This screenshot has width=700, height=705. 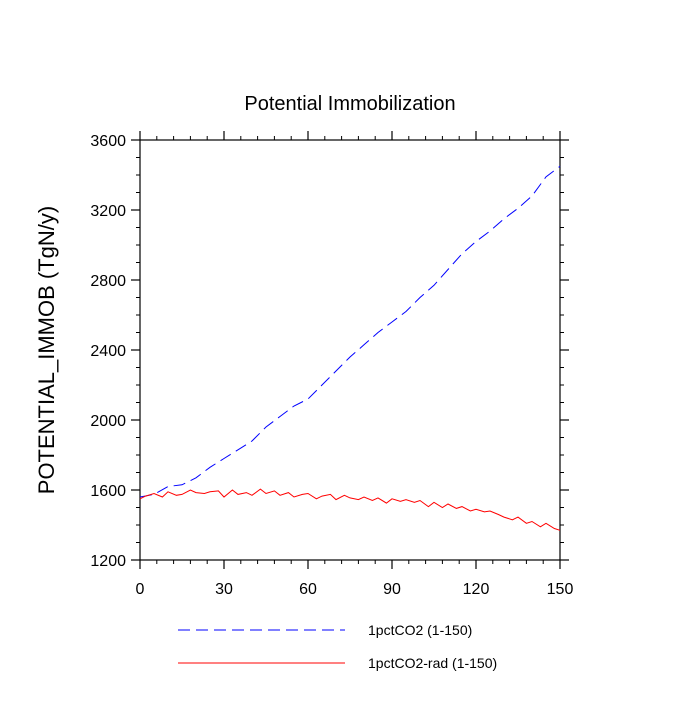 What do you see at coordinates (420, 630) in the screenshot?
I see `legend-label-0: 1pctCO2 (1-150)` at bounding box center [420, 630].